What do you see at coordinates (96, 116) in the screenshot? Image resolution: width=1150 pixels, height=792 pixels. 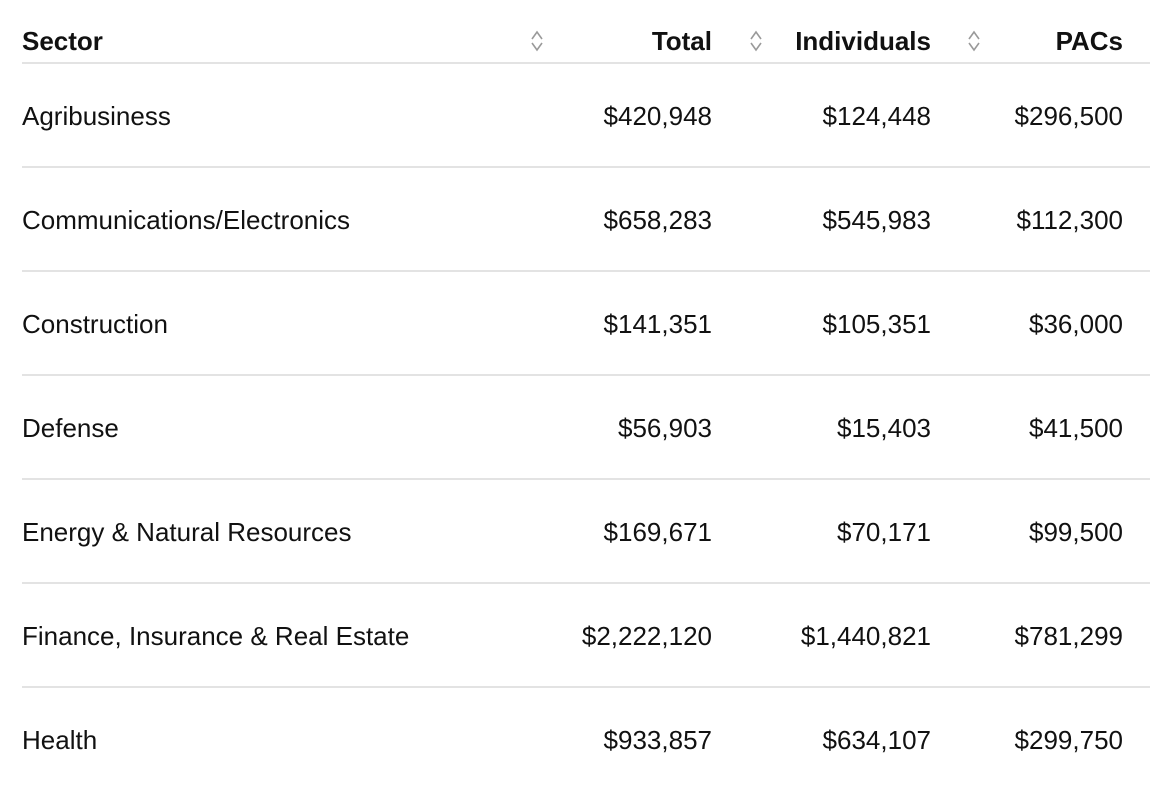 I see `sector-cell: Agribusiness` at bounding box center [96, 116].